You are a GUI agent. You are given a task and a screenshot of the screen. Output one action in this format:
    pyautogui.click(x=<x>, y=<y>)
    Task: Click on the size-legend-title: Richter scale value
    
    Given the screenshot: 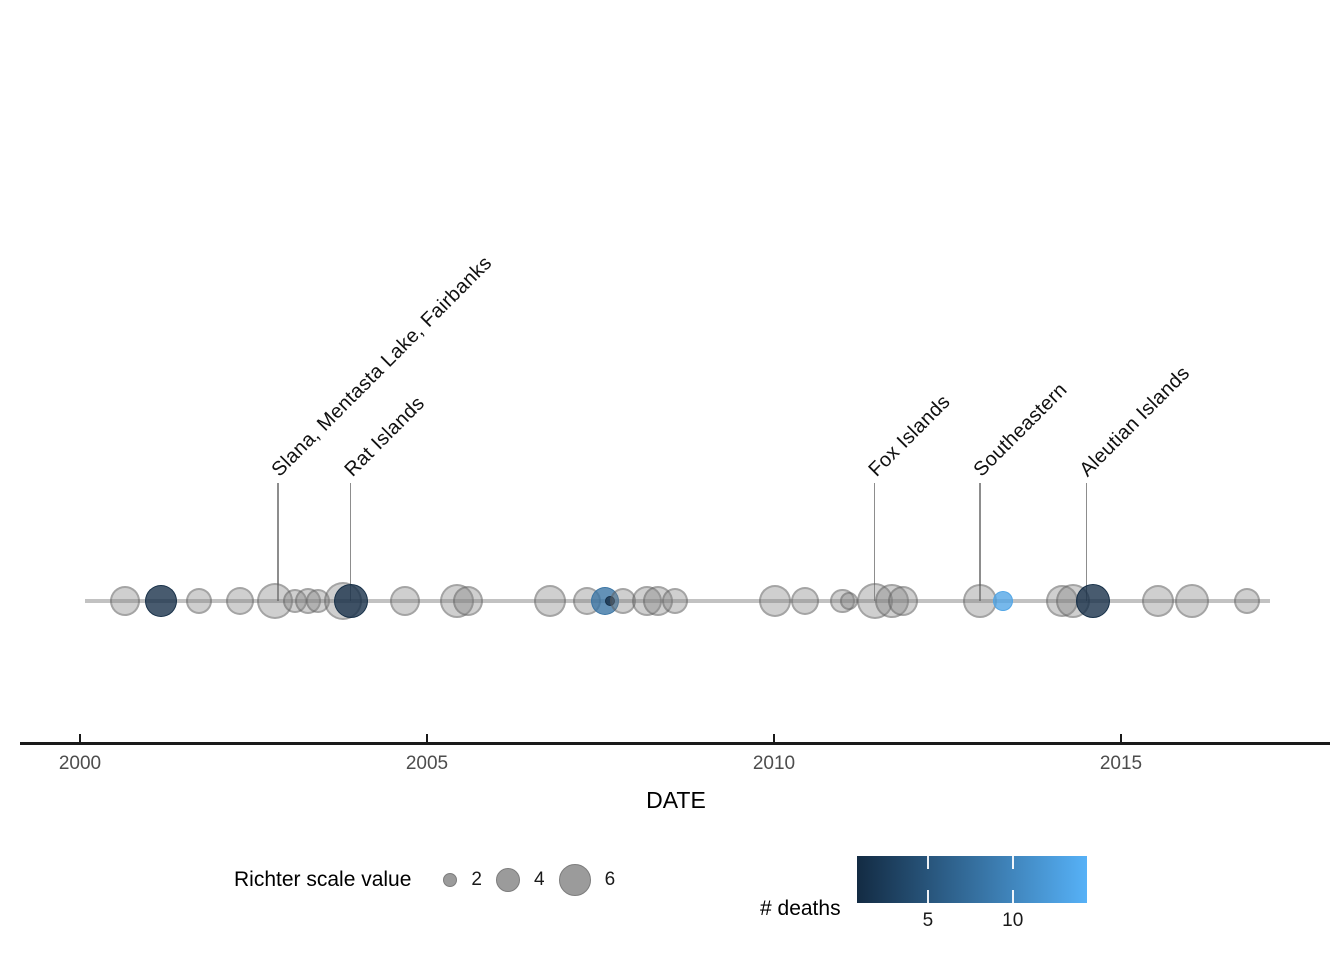 What is the action you would take?
    pyautogui.click(x=323, y=879)
    